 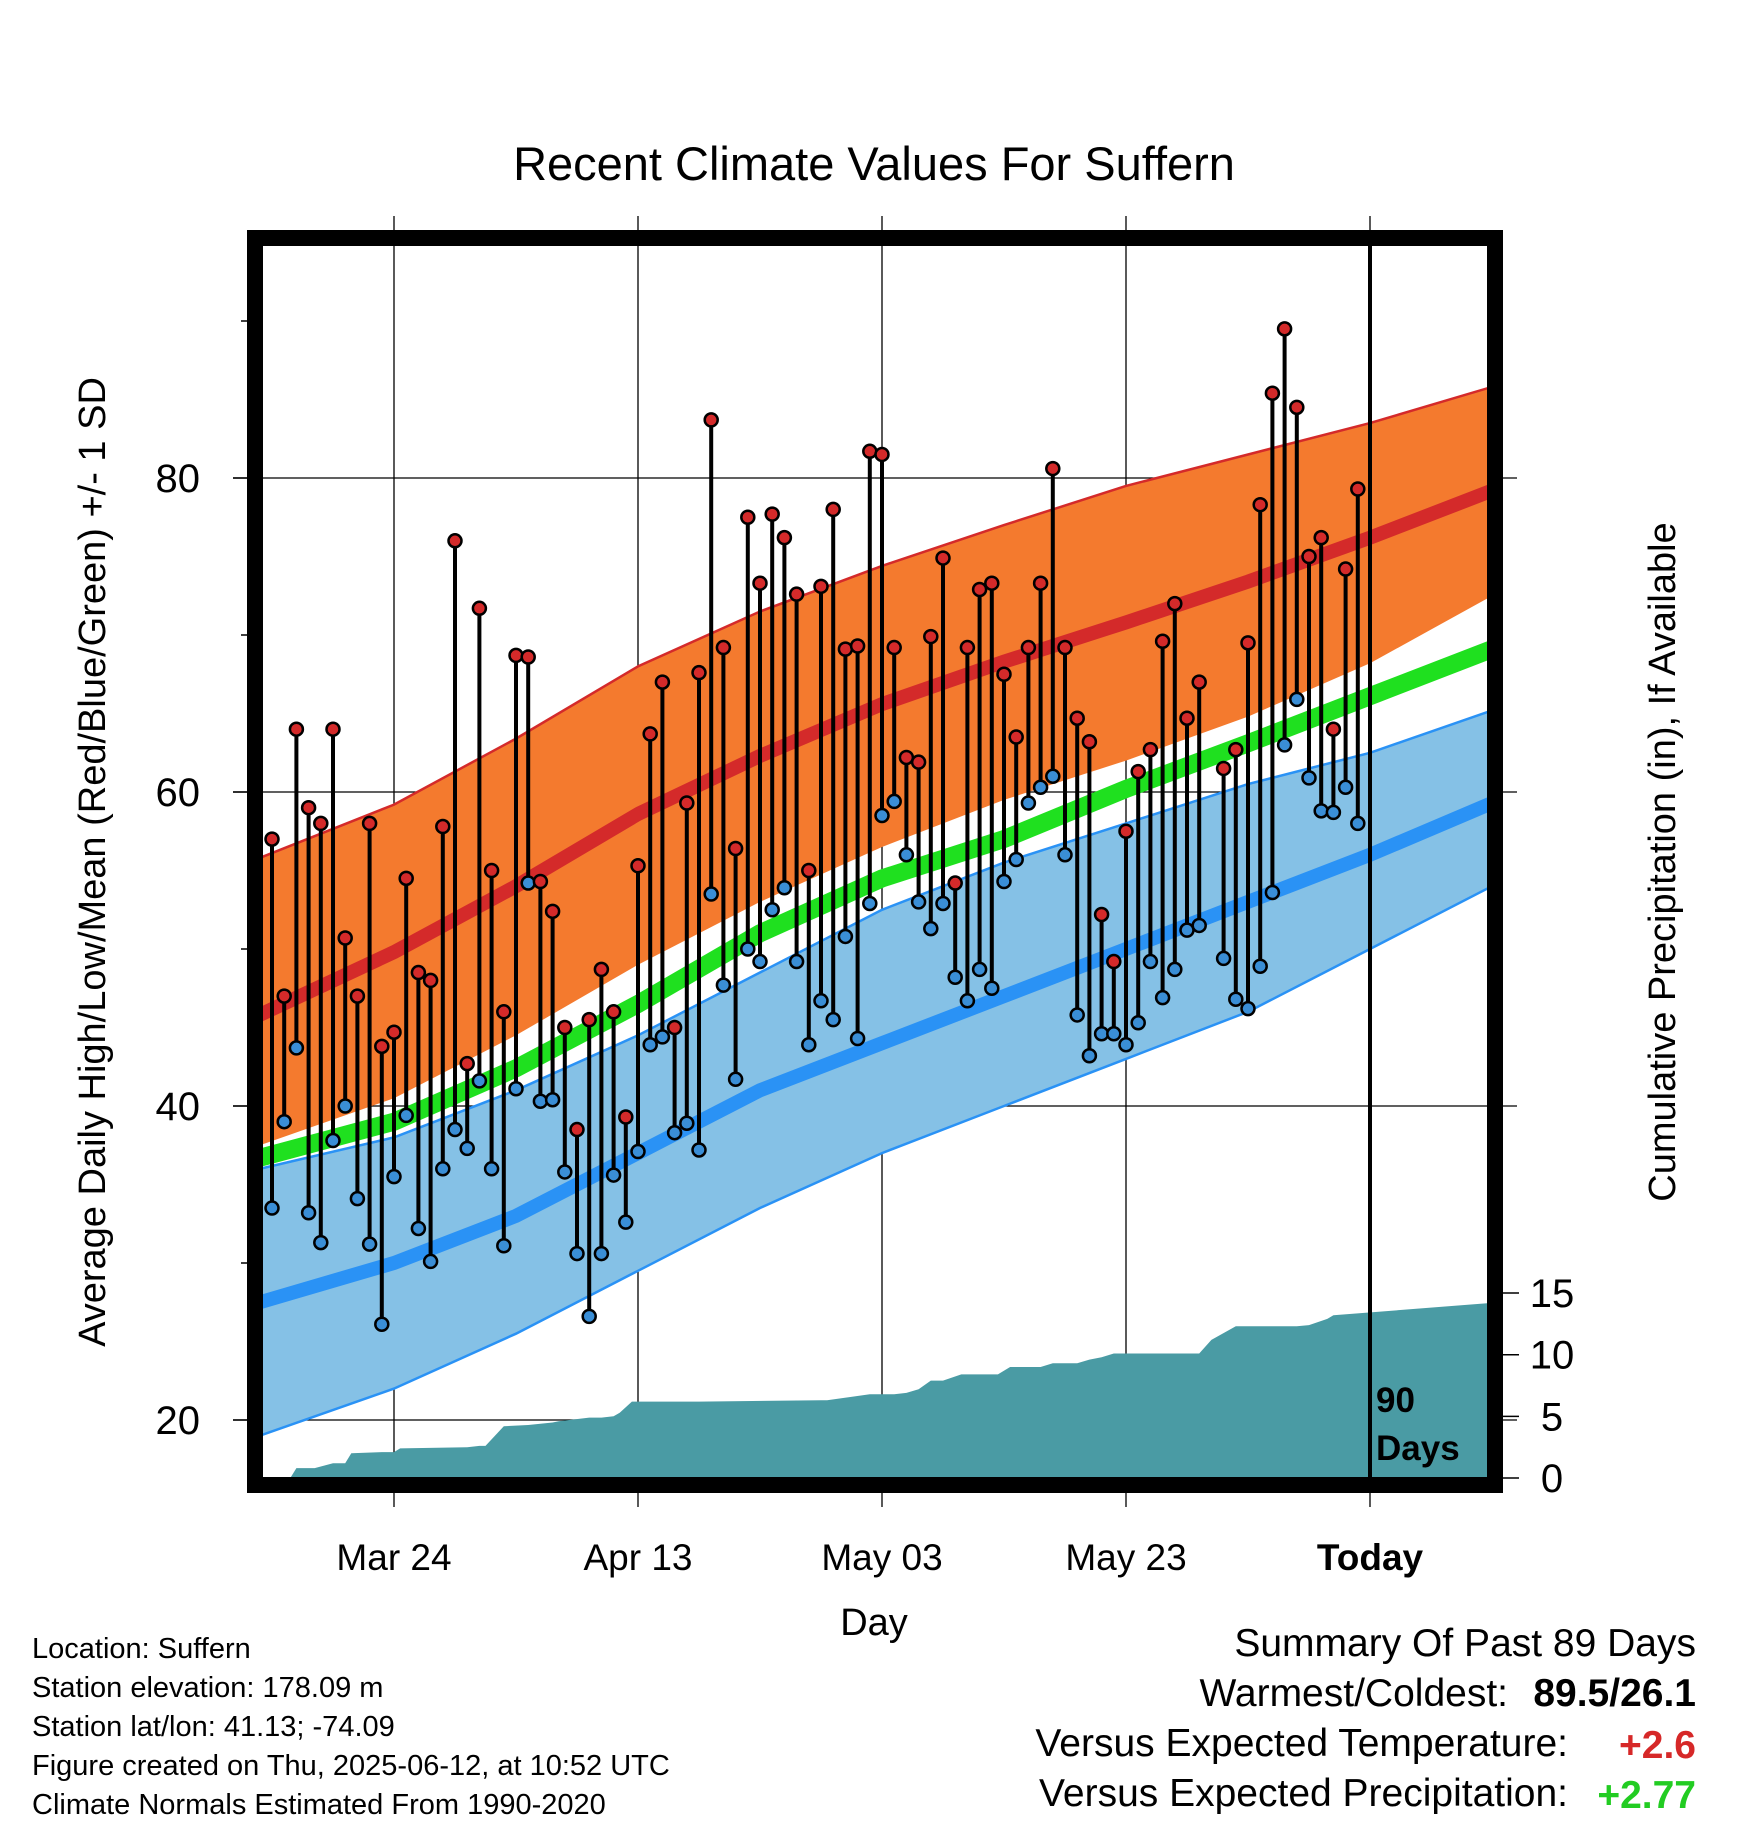 I want to click on x-axis-label: Day, so click(x=874, y=1623).